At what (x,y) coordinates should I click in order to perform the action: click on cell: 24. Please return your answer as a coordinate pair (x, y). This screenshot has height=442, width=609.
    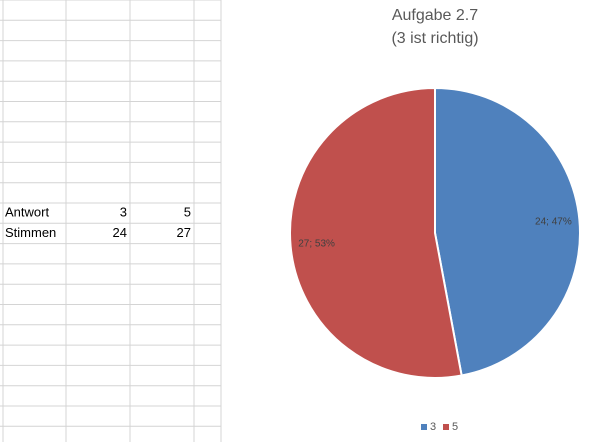
    Looking at the image, I should click on (120, 232).